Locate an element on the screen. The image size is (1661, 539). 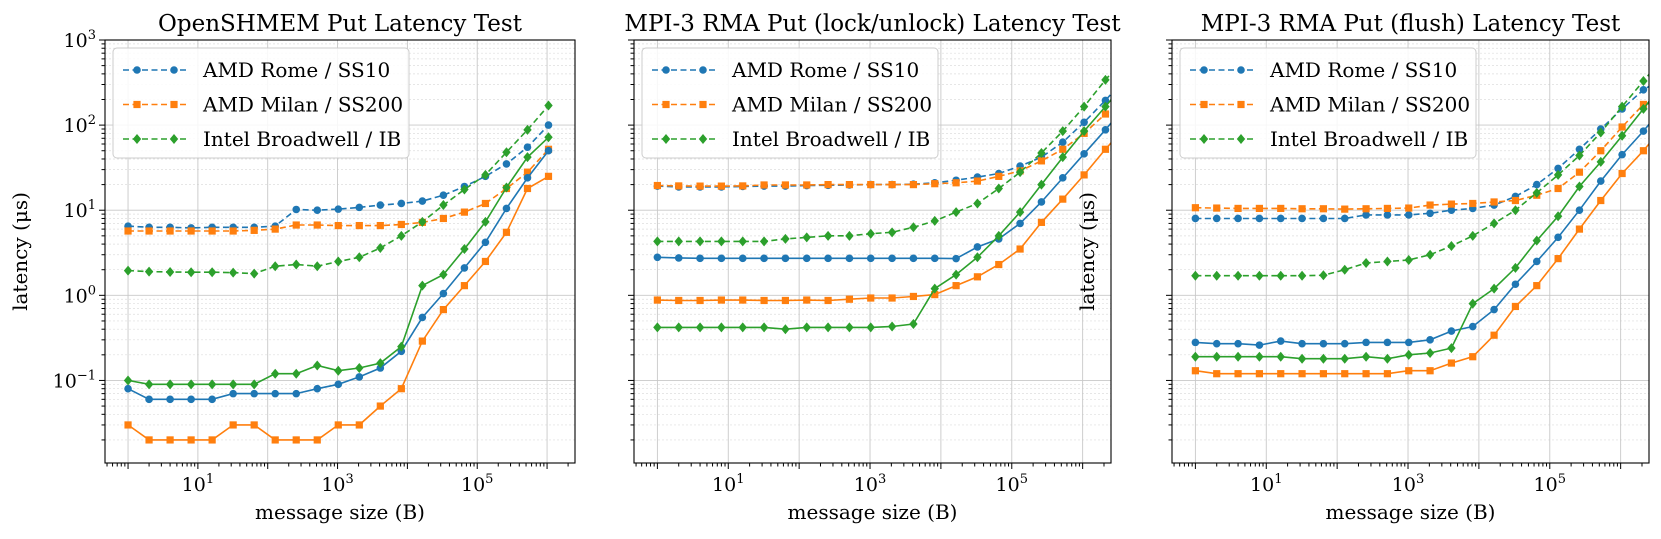
legend-label: AMD Milan / SS200 is located at coordinates (831, 105).